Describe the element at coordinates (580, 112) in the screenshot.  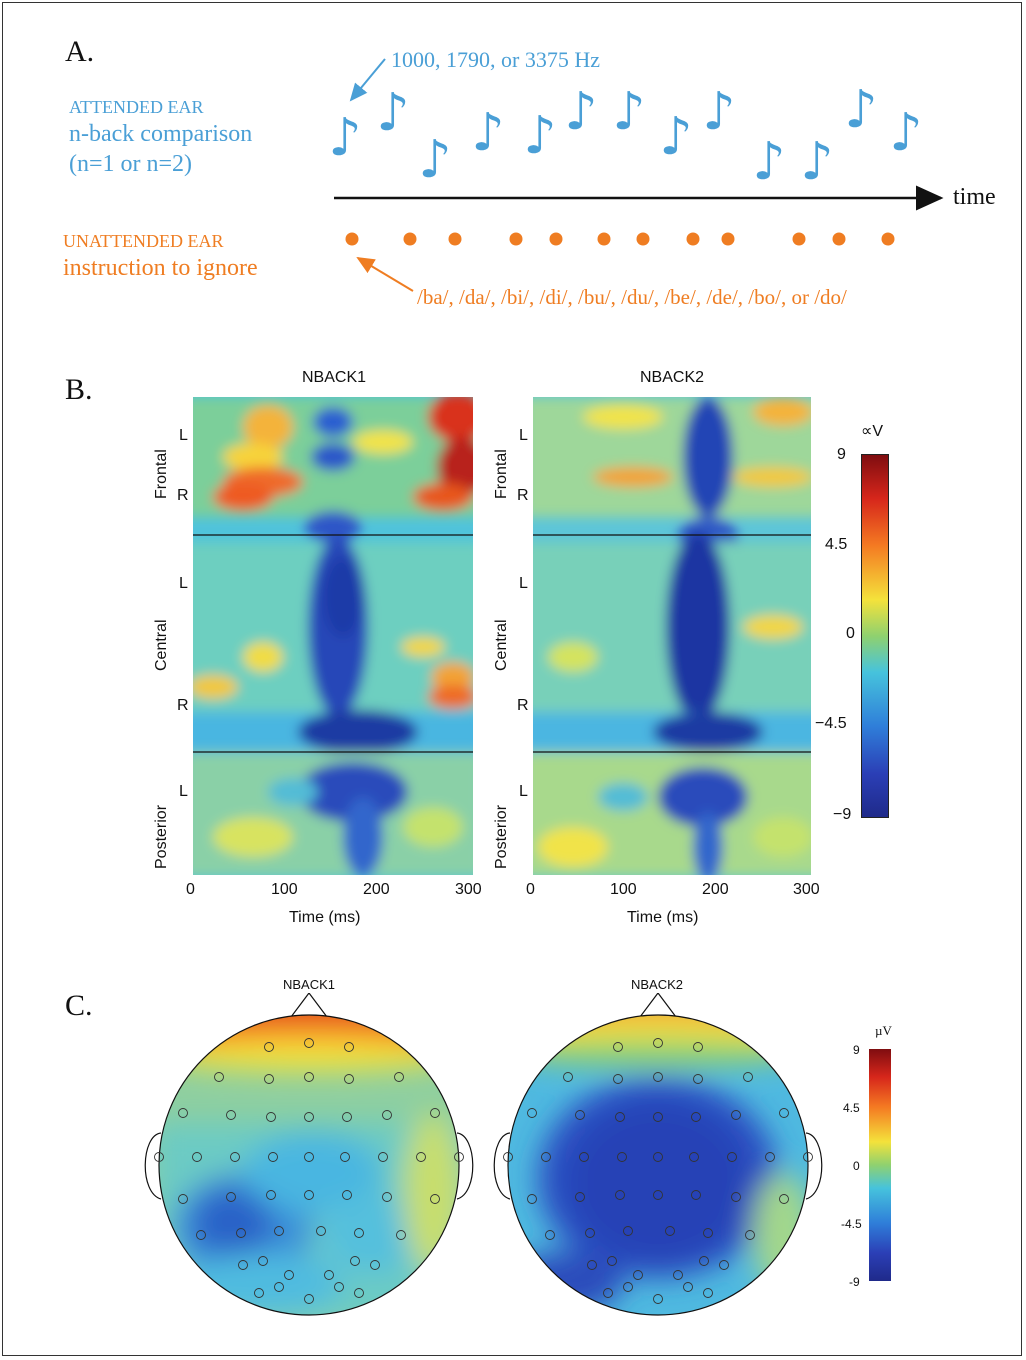
I see `tone-note-6: ♪` at that location.